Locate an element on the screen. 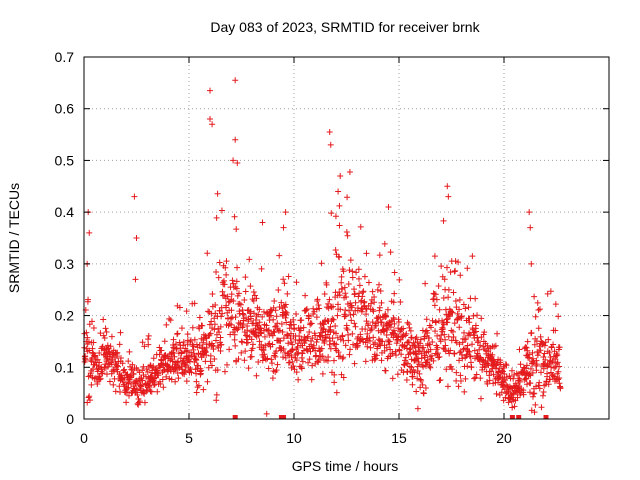 This screenshot has width=640, height=480. y-tick-label: 0.2 is located at coordinates (65, 316).